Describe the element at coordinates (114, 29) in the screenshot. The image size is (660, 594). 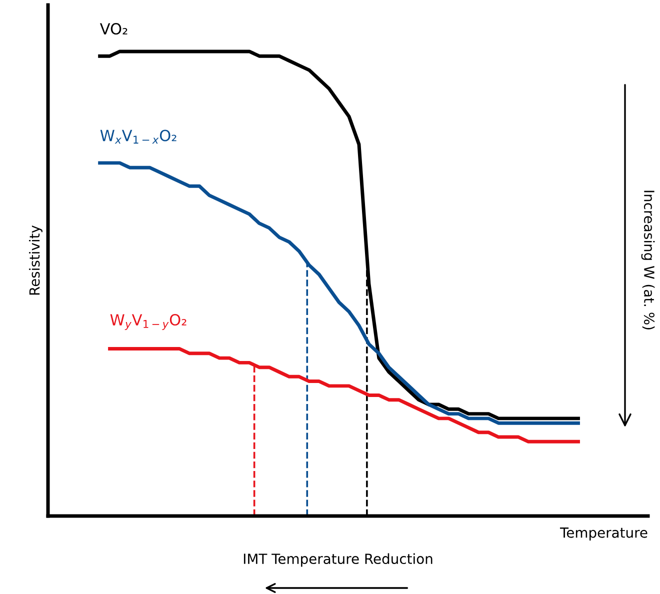
I see `series-label: VO₂` at that location.